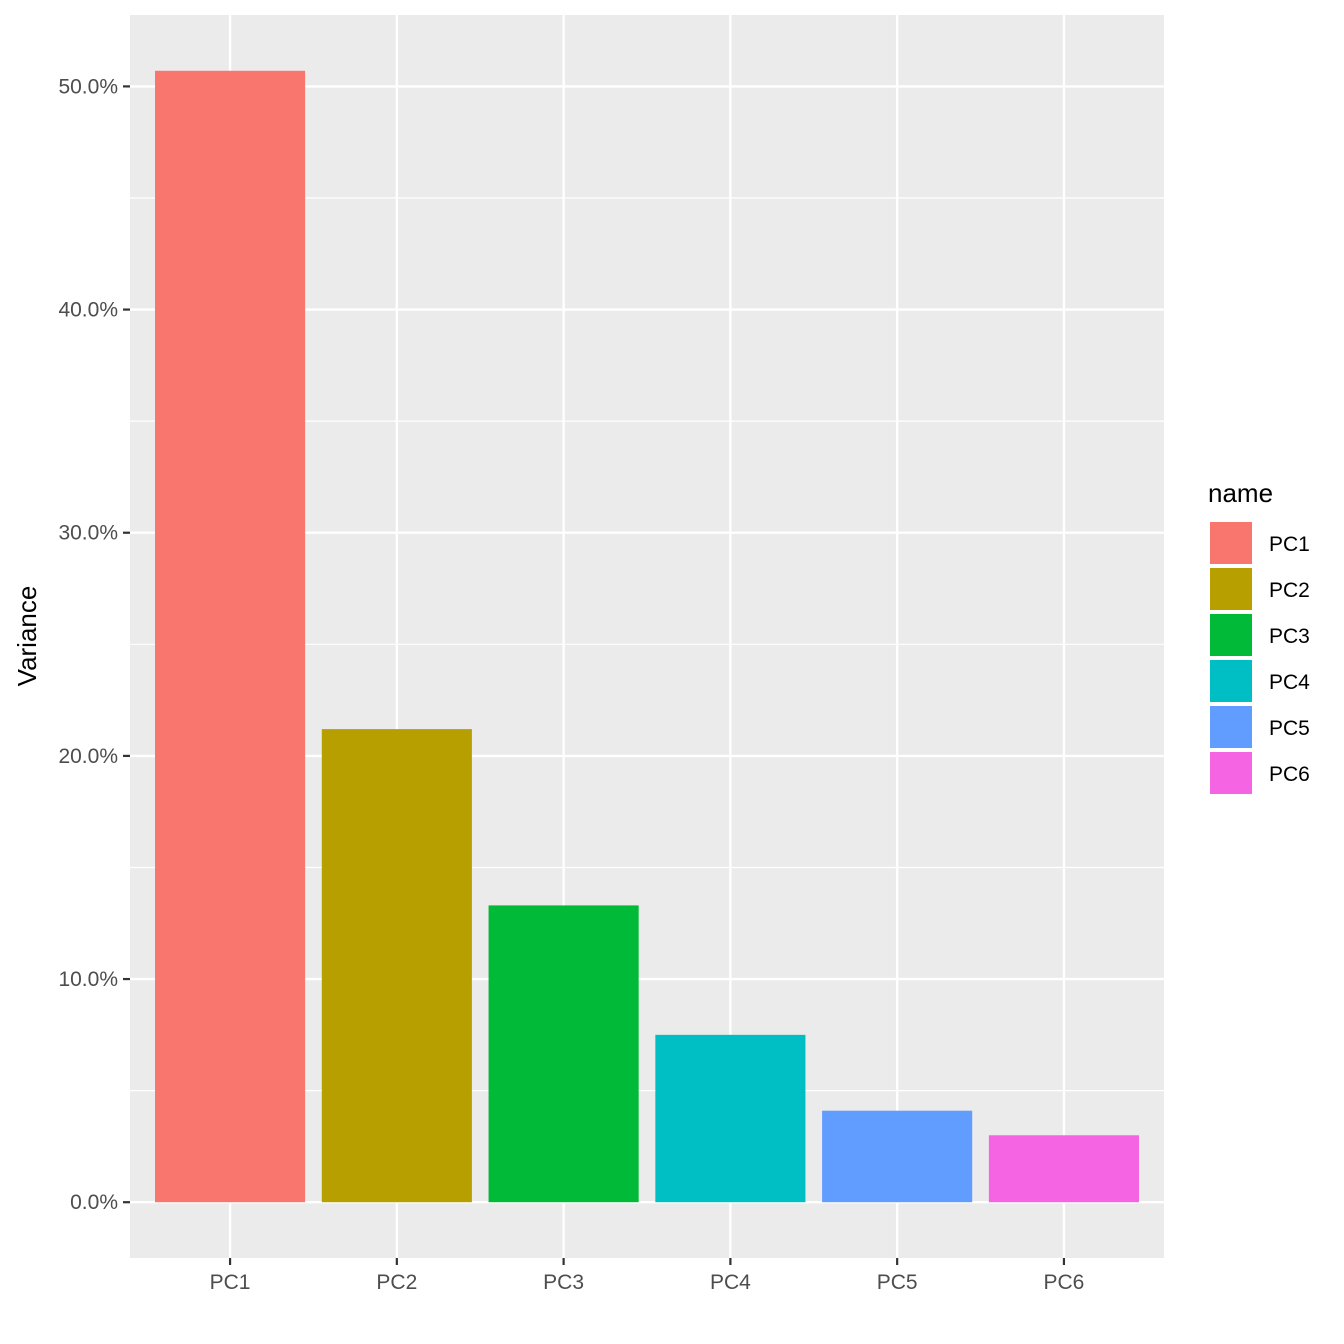 The image size is (1344, 1344). I want to click on legend-key-pc2, so click(1231, 589).